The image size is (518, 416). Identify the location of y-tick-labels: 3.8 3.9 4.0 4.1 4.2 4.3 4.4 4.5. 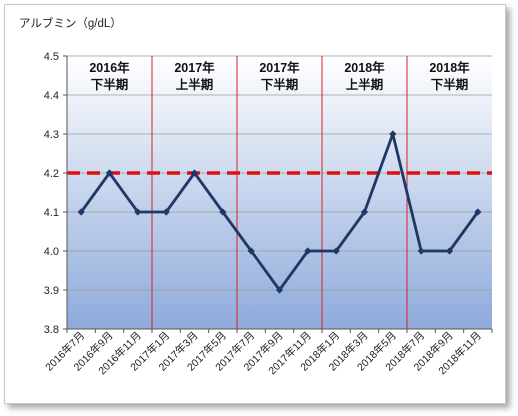
(55, 193).